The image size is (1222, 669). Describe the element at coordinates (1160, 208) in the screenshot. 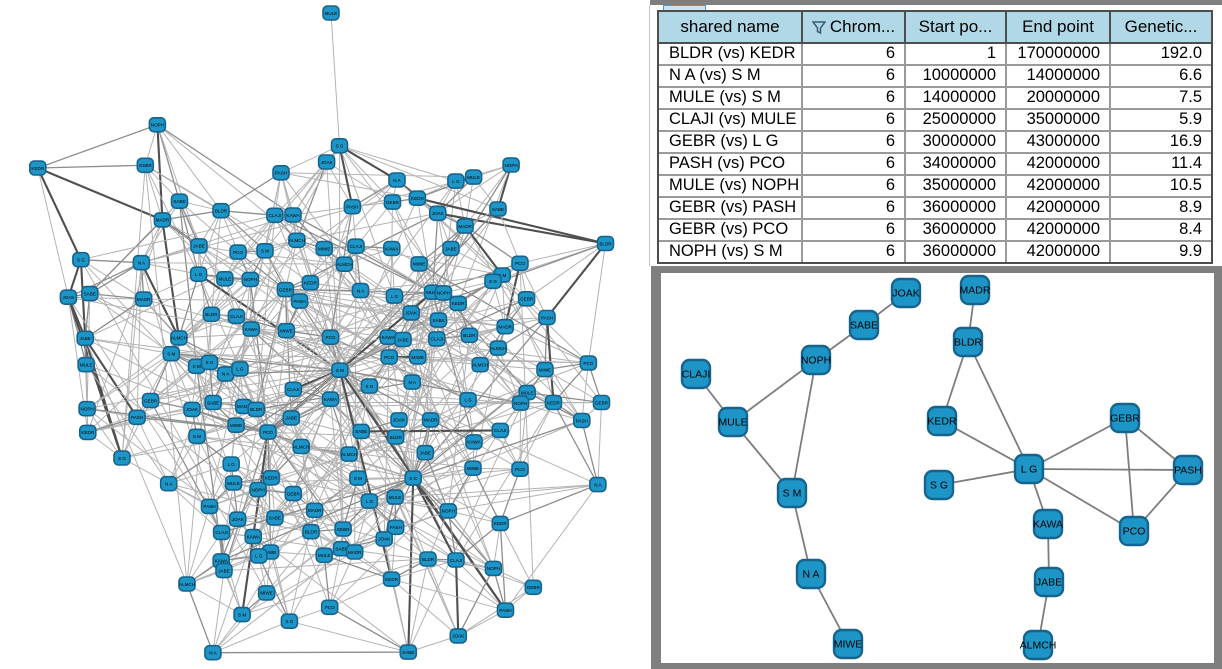

I see `cell-value: 8.9` at that location.